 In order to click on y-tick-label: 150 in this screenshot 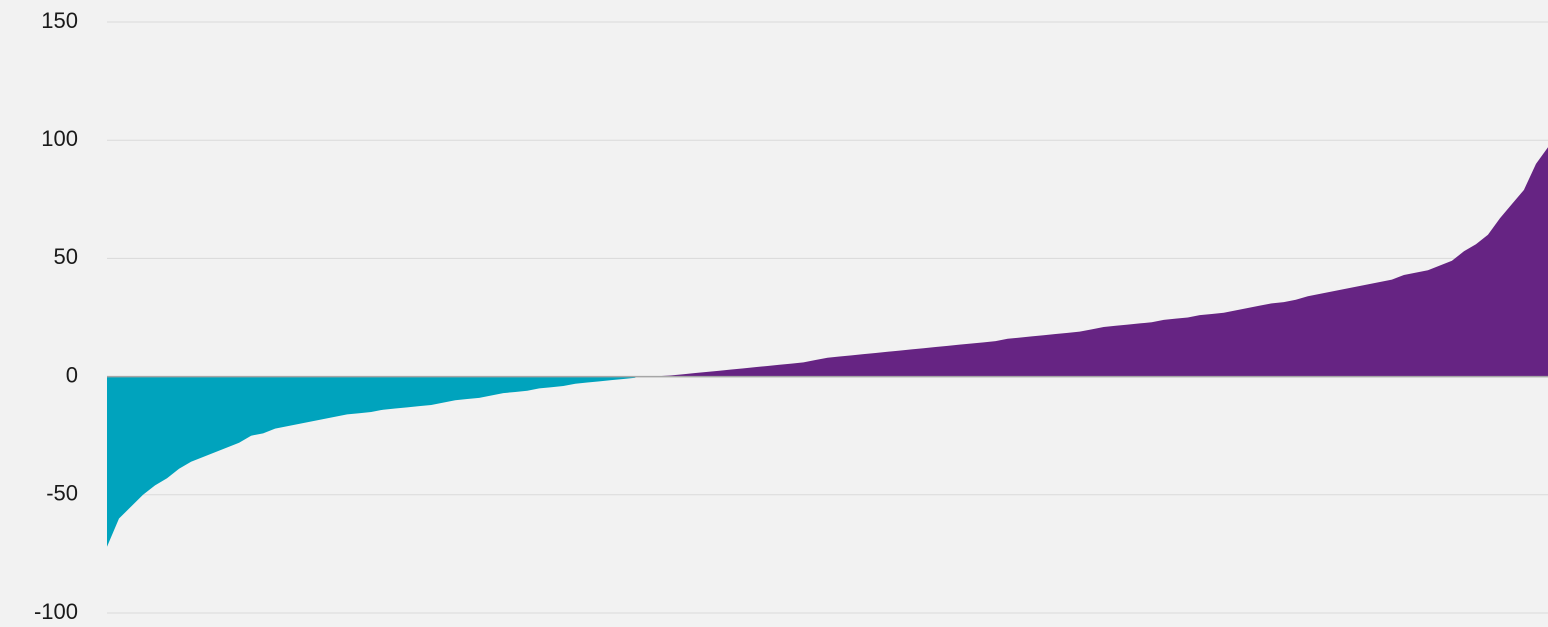, I will do `click(59, 20)`.